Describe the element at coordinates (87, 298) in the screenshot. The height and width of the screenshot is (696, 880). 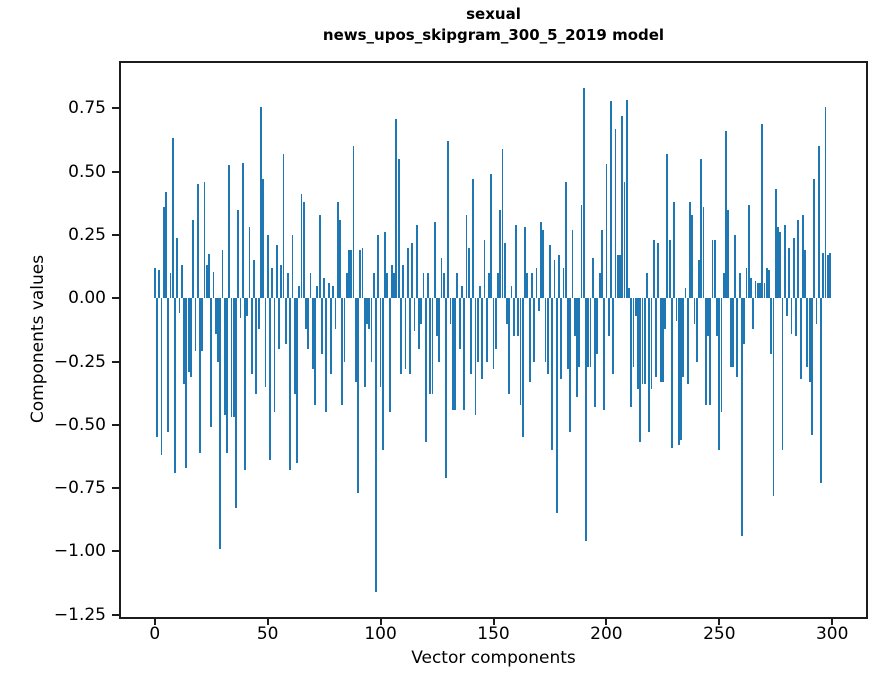
I see `y-tick-label: 0.00` at that location.